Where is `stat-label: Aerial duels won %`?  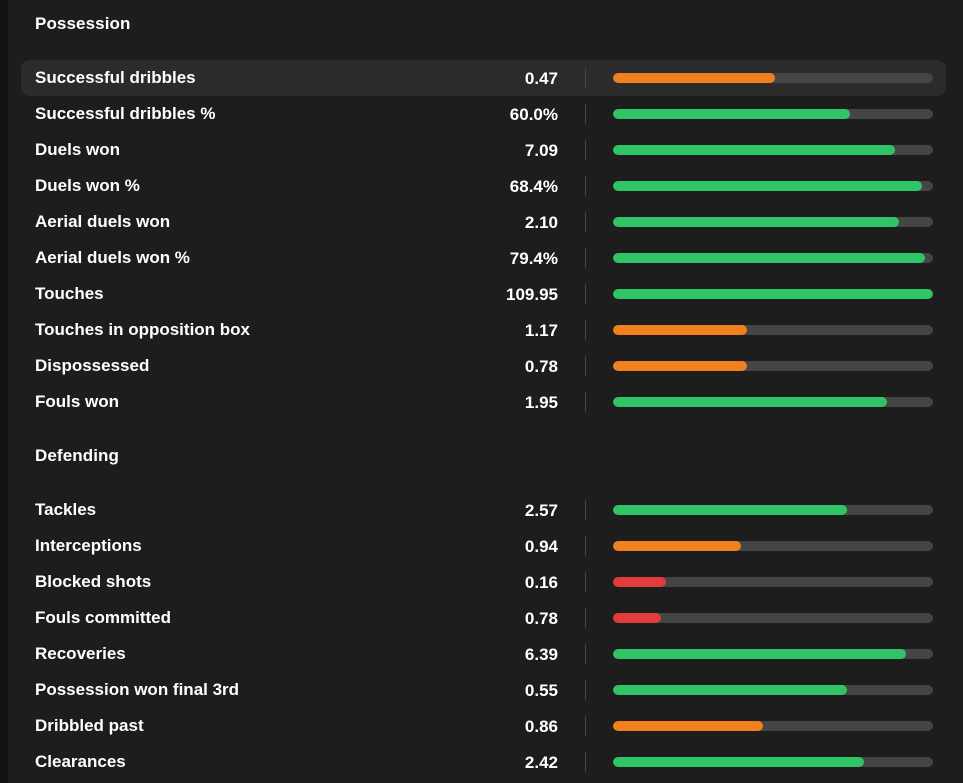 stat-label: Aerial duels won % is located at coordinates (112, 257).